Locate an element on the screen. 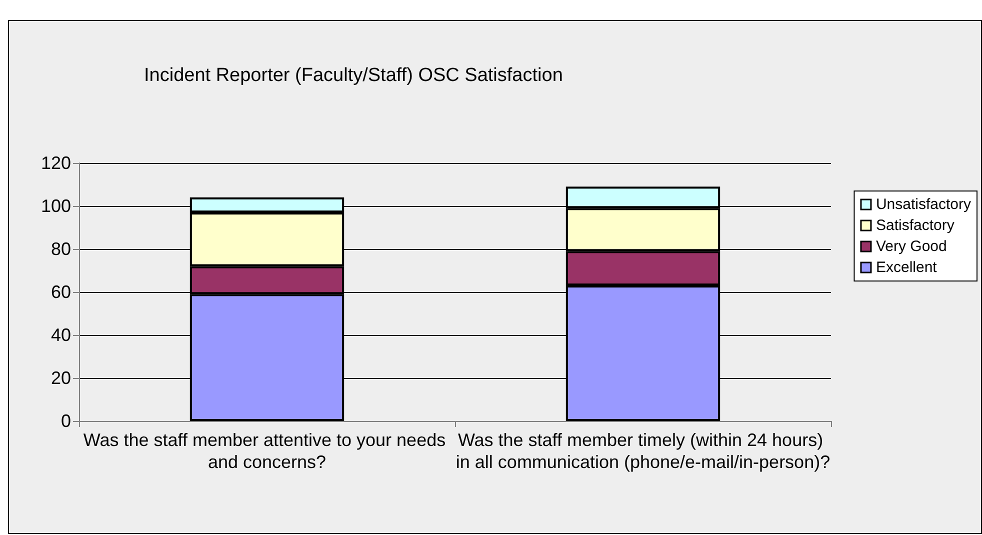 The width and height of the screenshot is (982, 535). y-tick-label: 80 is located at coordinates (60, 249).